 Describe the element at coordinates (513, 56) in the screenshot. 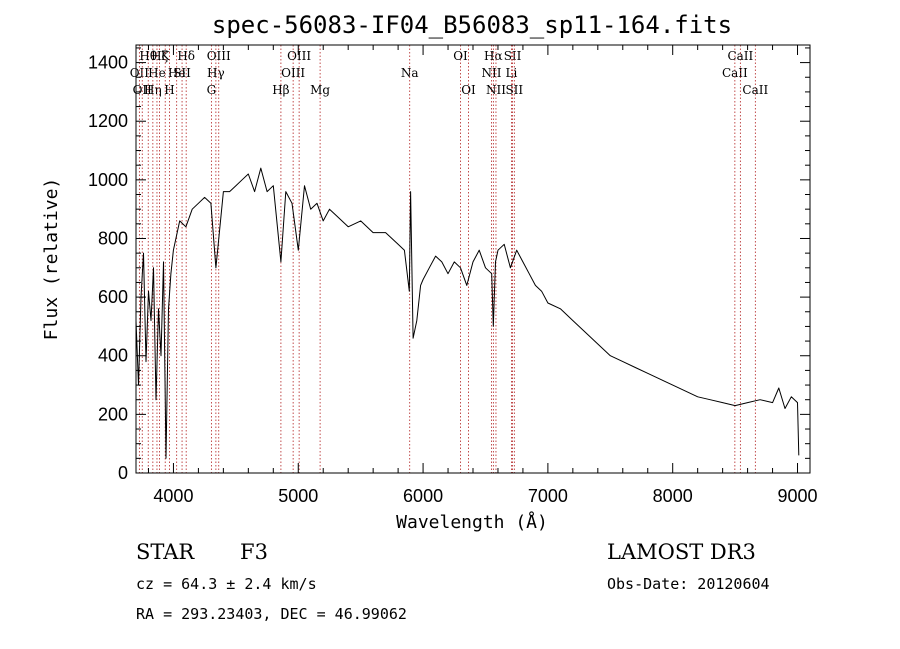

I see `line-marker-label-25: SII` at that location.